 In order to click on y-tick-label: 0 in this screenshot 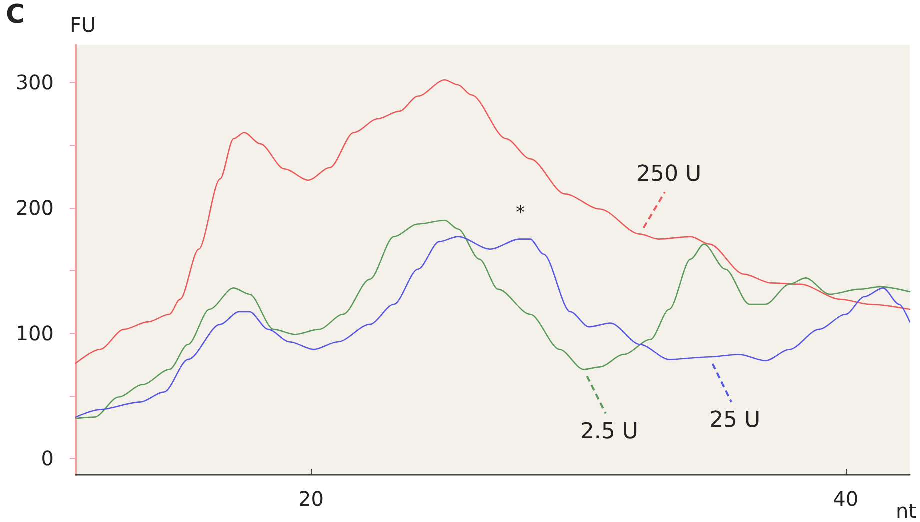, I will do `click(47, 458)`.